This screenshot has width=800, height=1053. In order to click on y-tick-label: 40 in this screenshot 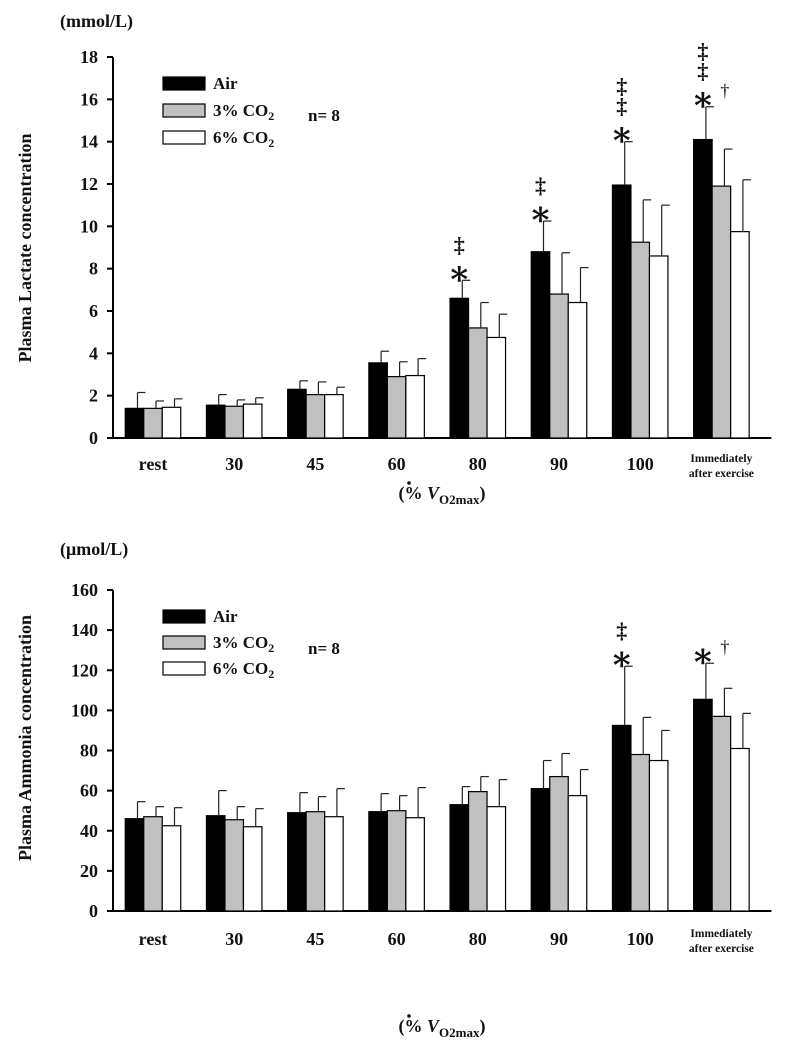, I will do `click(89, 831)`.